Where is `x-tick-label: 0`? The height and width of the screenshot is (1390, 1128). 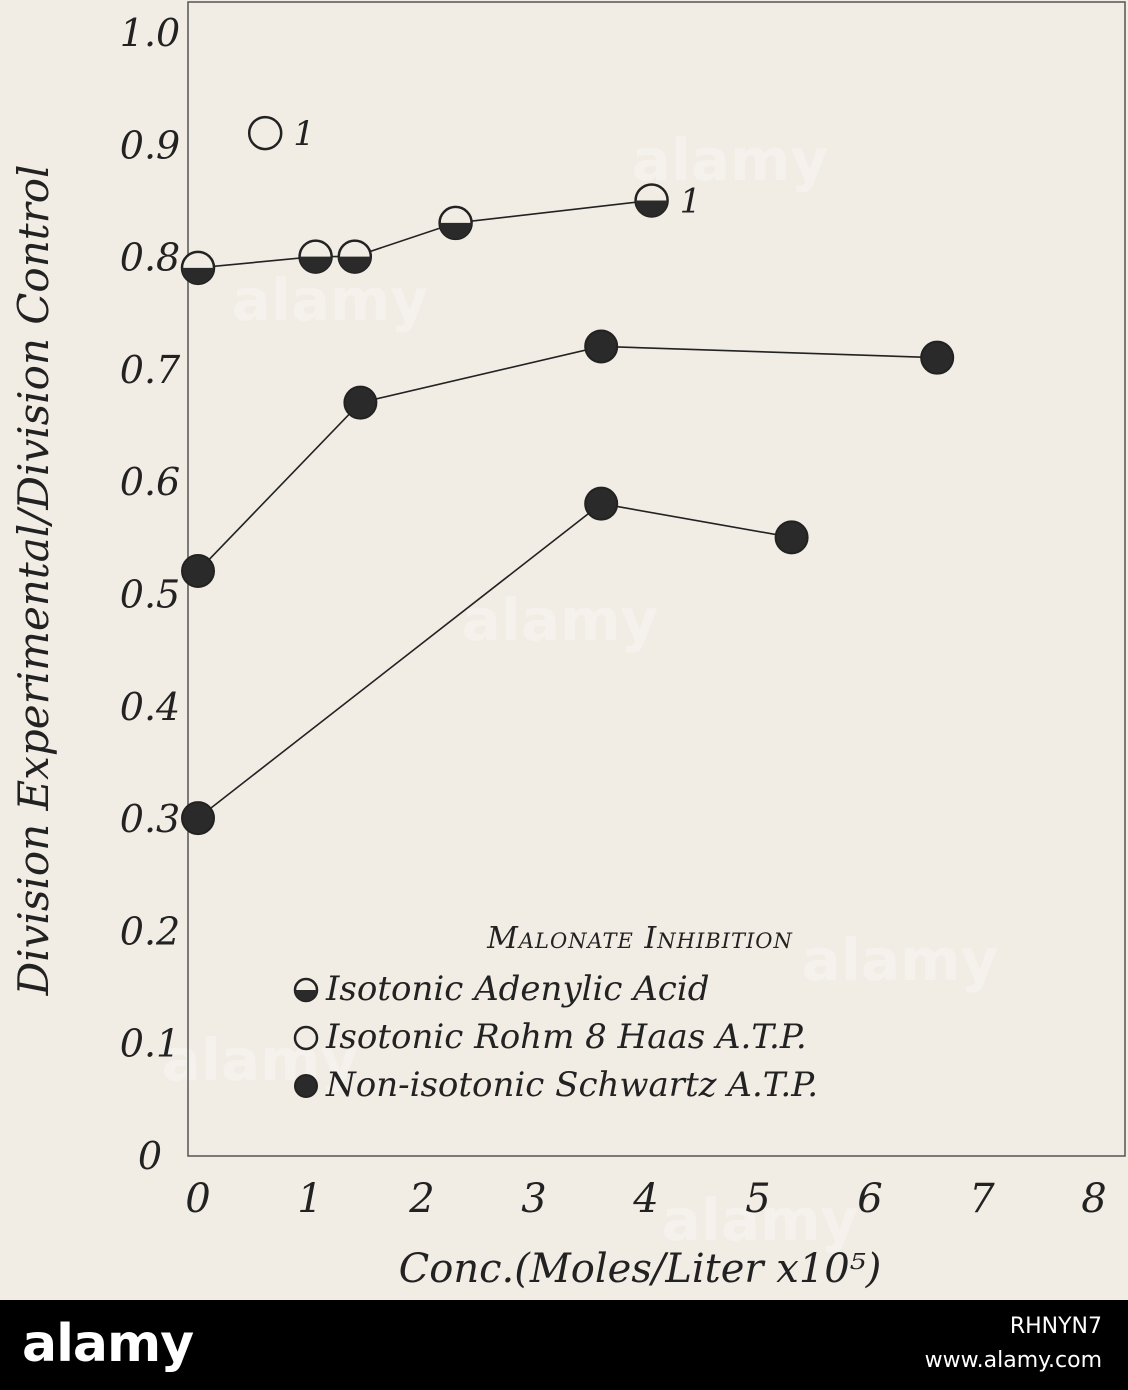
x-tick-label: 0 is located at coordinates (197, 1199).